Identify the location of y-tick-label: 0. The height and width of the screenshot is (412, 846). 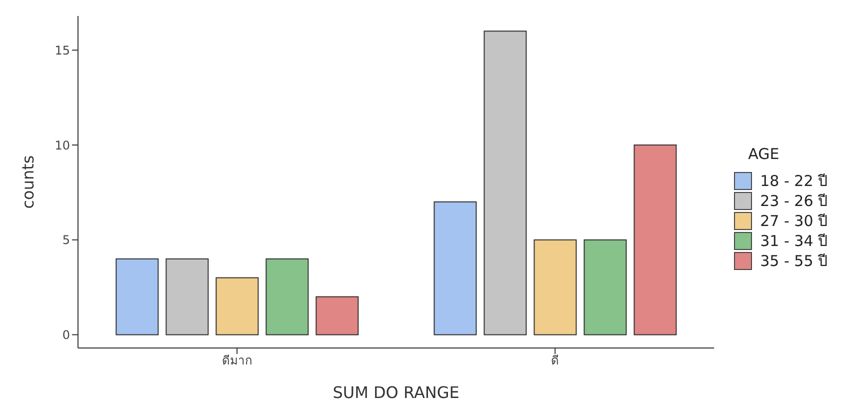
(66, 335).